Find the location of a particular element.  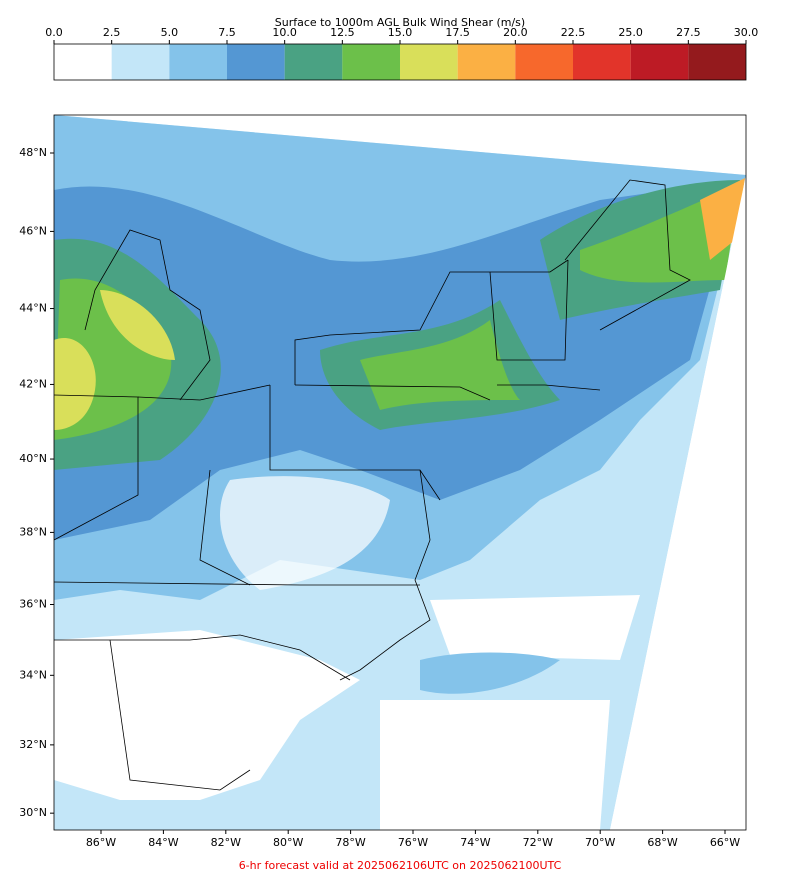

colorbar-tick-label: 2.5 is located at coordinates (112, 32).